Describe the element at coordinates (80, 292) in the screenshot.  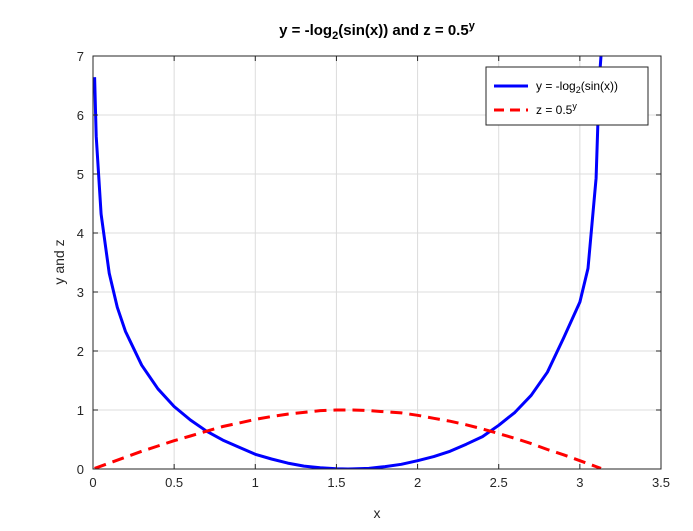
I see `y-tick-label: 3` at that location.